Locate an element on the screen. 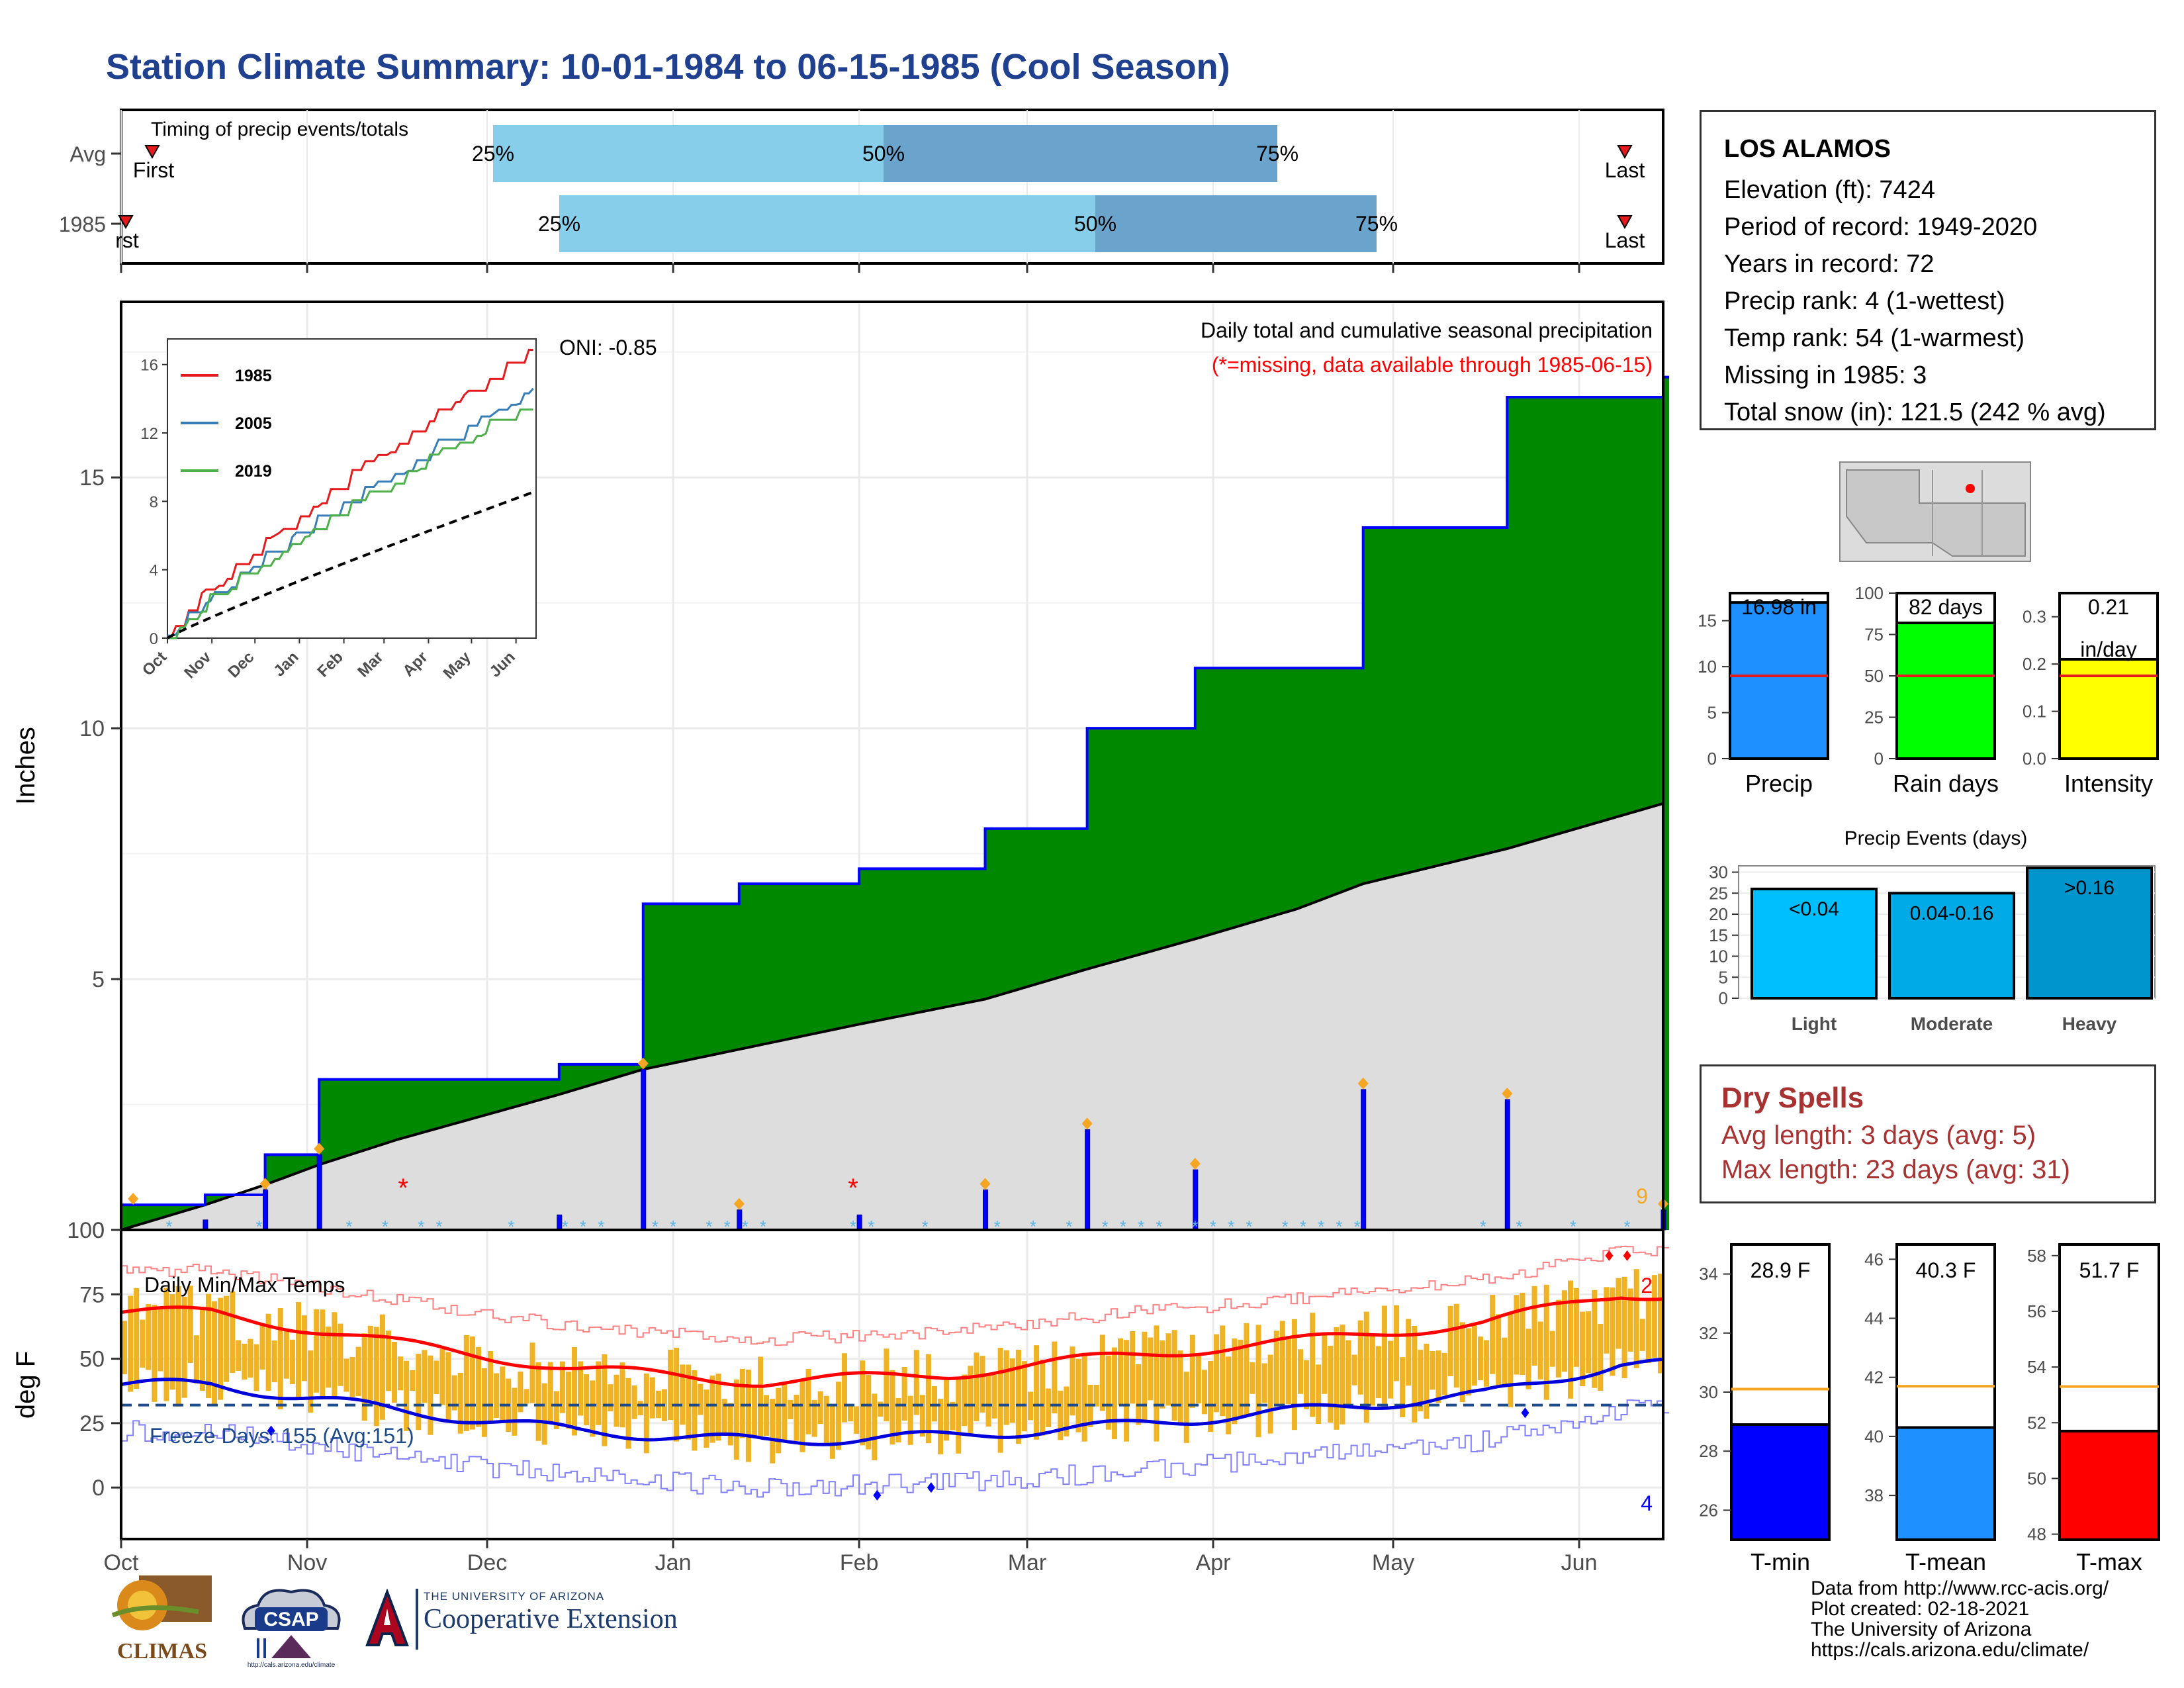  csap-logo: CSAP http://cals.arizona.edu/climate is located at coordinates (291, 1628).